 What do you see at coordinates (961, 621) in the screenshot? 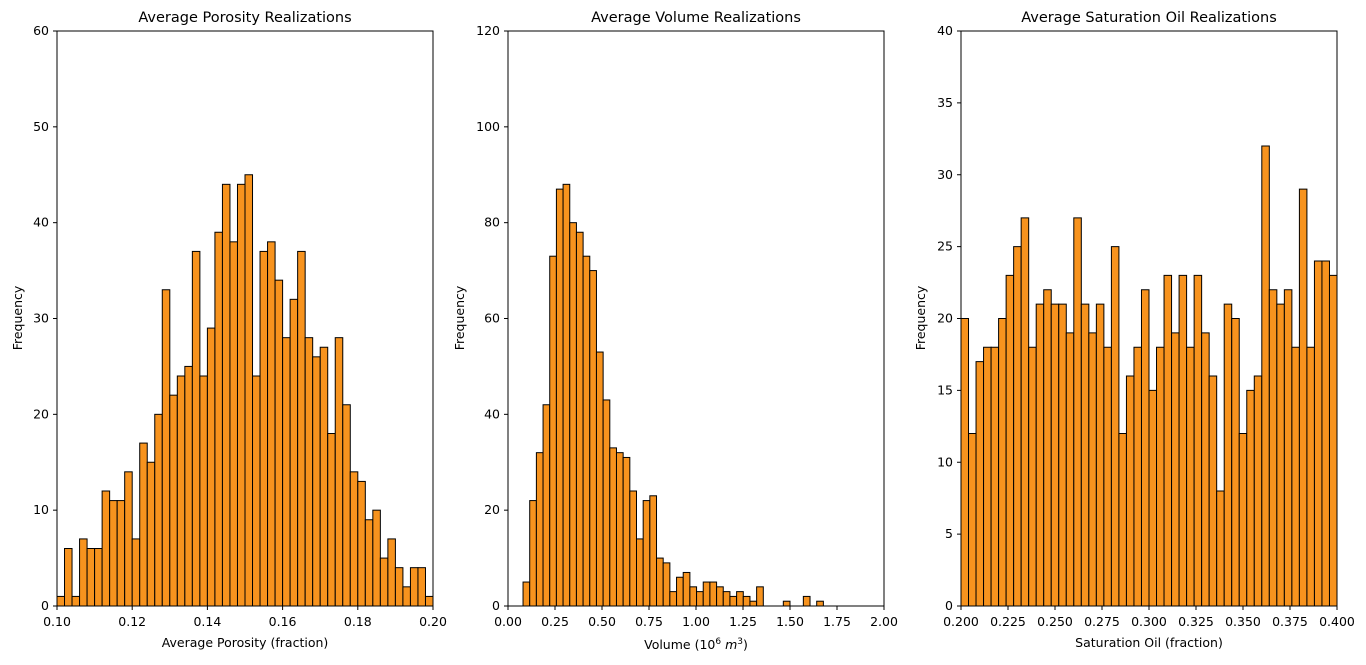
I see `x-tick-label: 0.200` at bounding box center [961, 621].